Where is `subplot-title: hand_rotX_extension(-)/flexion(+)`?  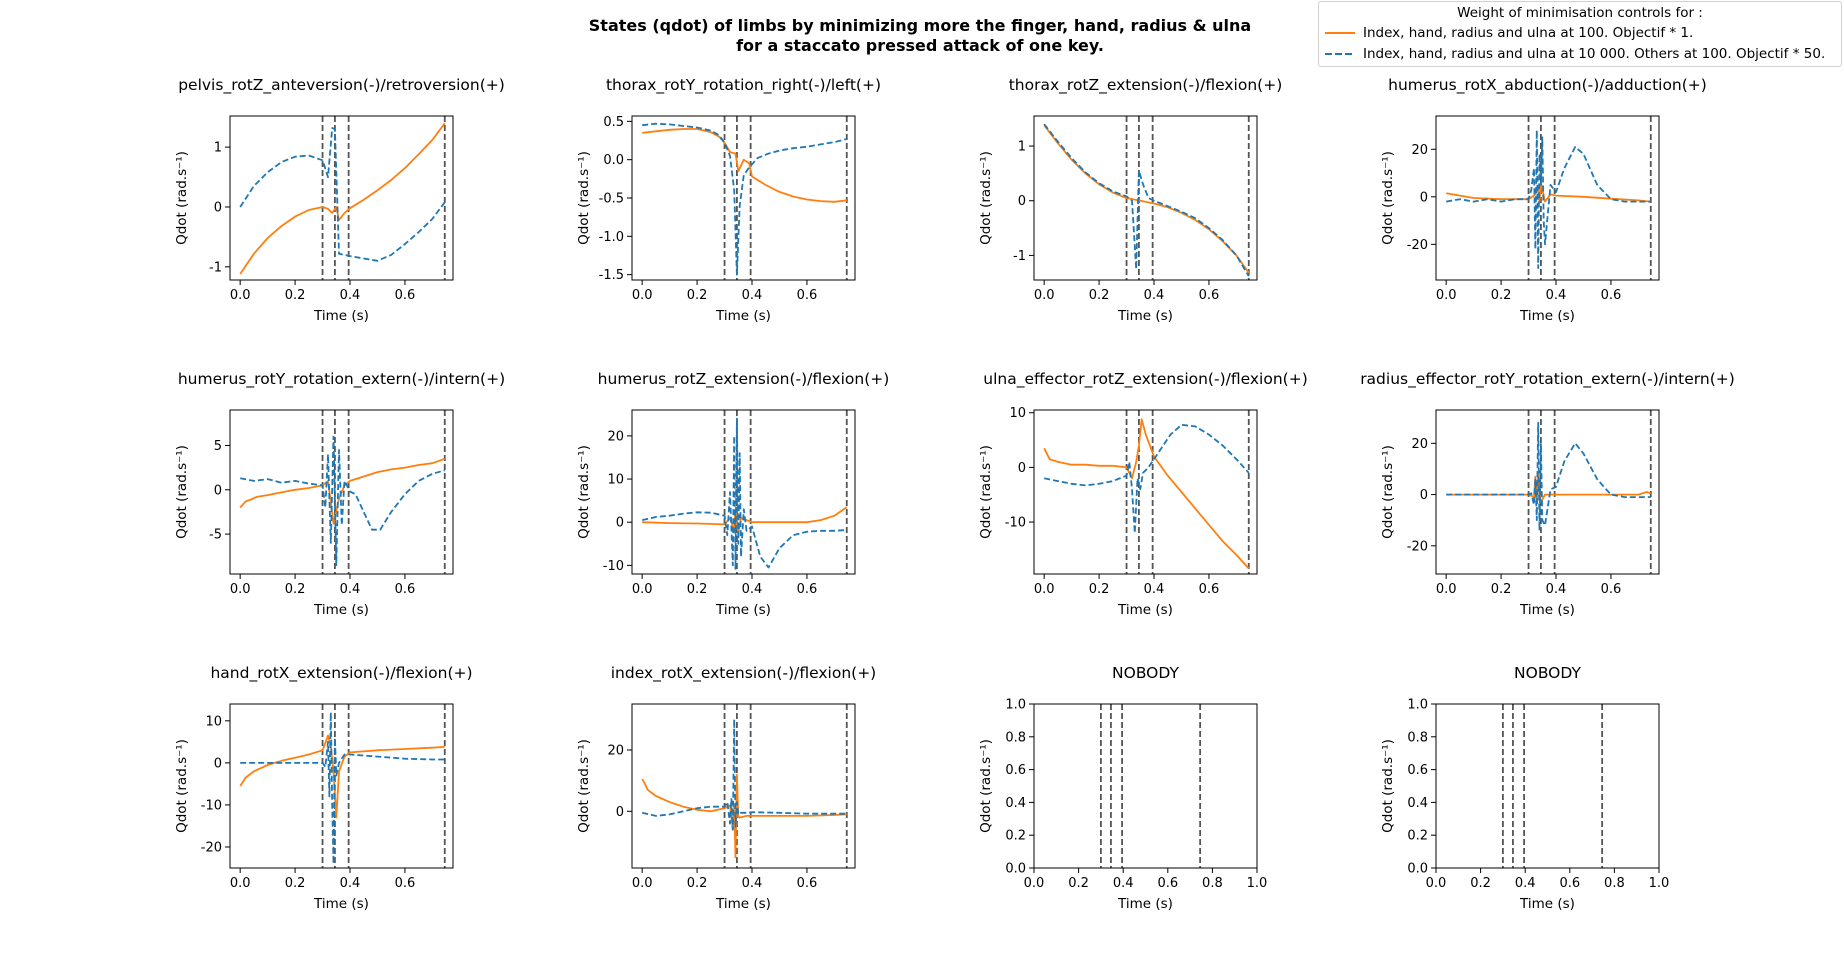
subplot-title: hand_rotX_extension(-)/flexion(+) is located at coordinates (341, 673).